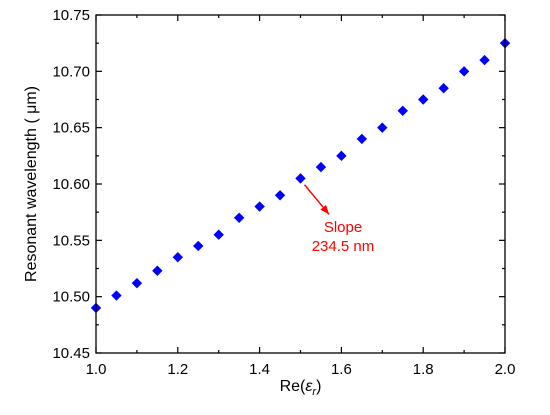  I want to click on x-tick-label: 1.4, so click(259, 369).